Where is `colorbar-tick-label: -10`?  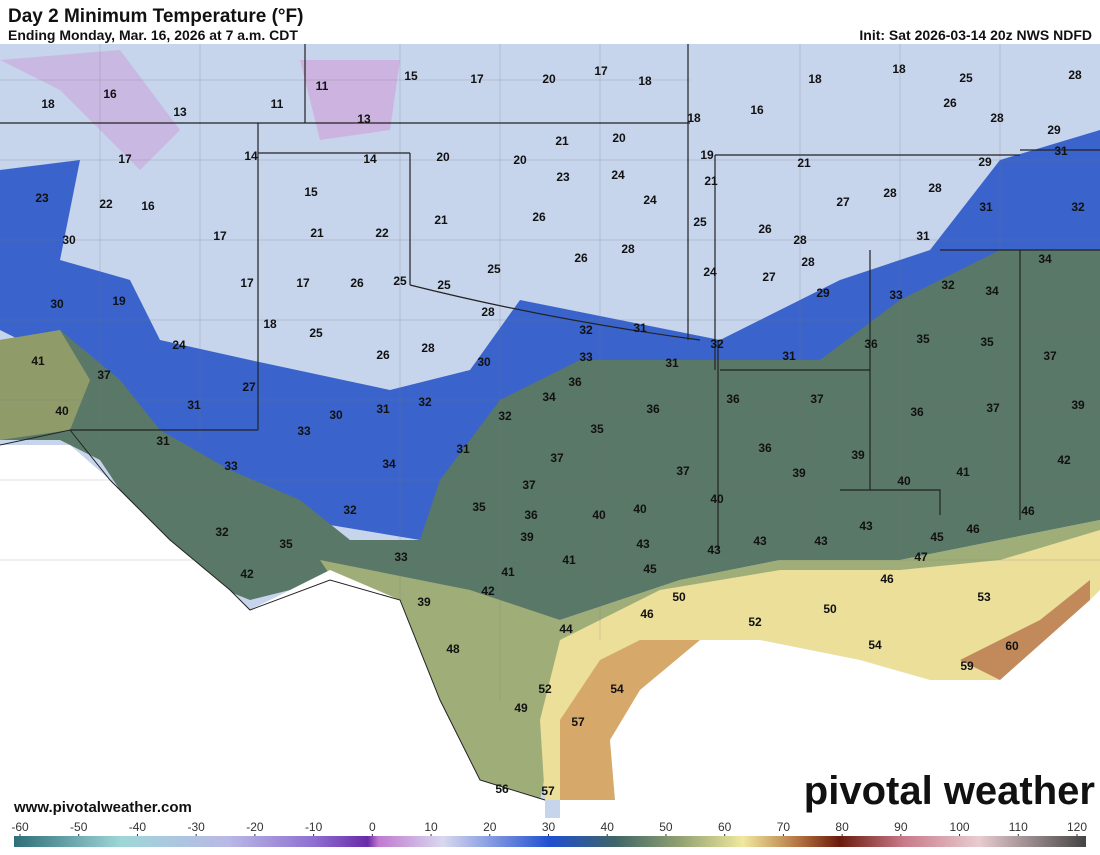
colorbar-tick-label: -10 is located at coordinates (314, 827).